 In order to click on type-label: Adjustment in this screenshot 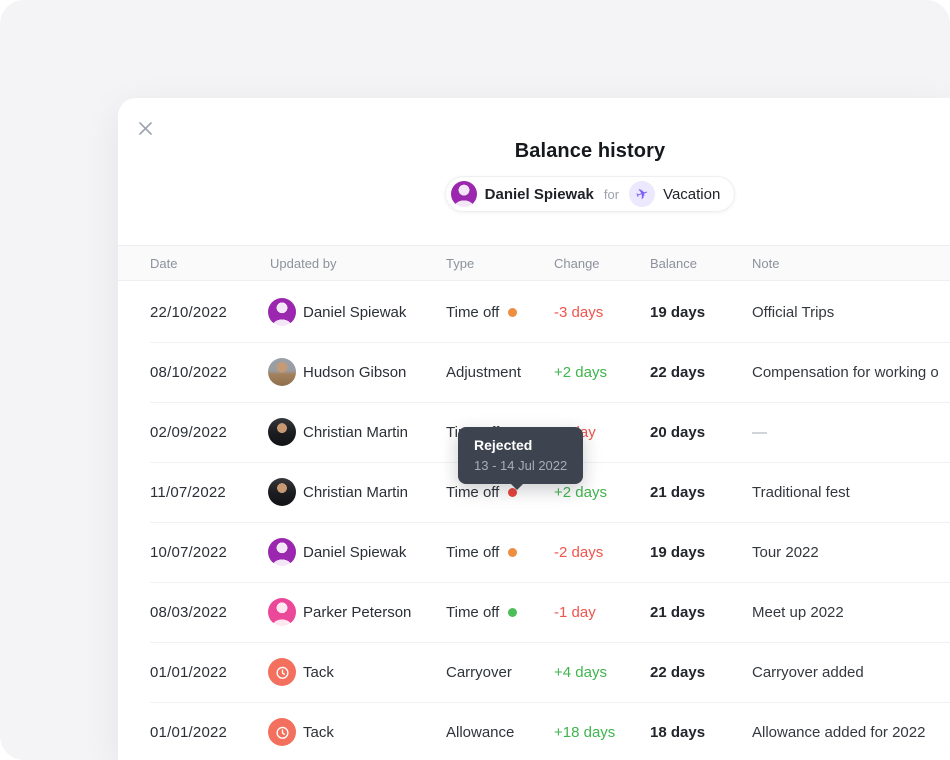, I will do `click(484, 372)`.